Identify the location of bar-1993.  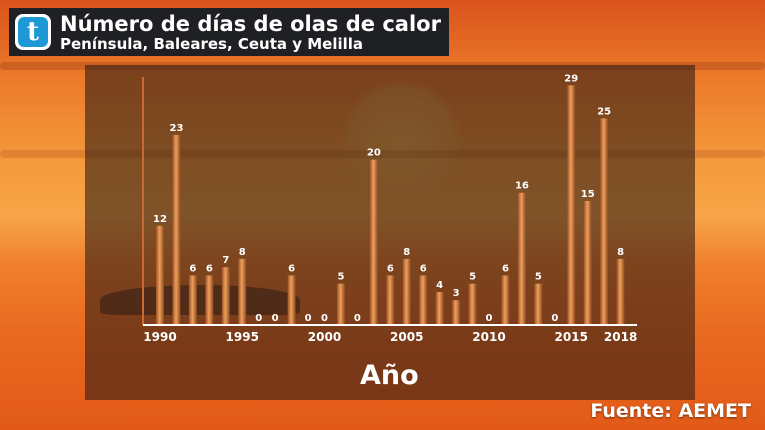
(209, 300).